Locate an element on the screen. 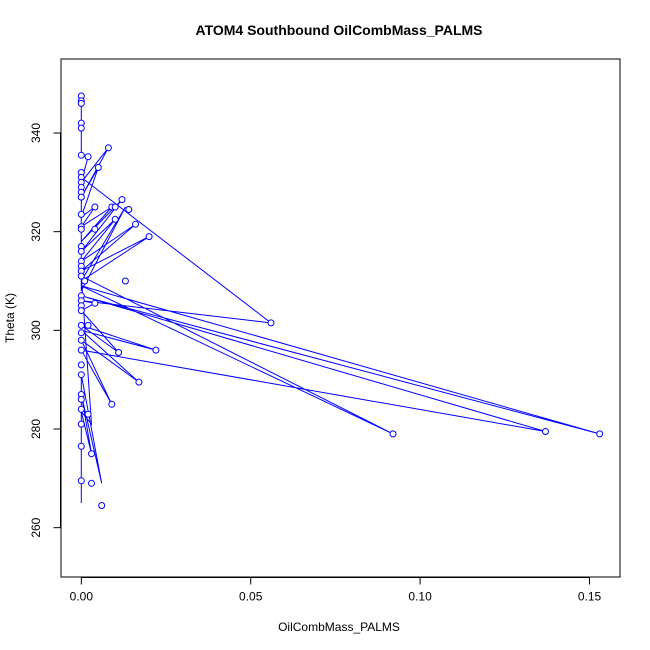 This screenshot has width=650, height=650. y-tick-label-0: 260 is located at coordinates (36, 527).